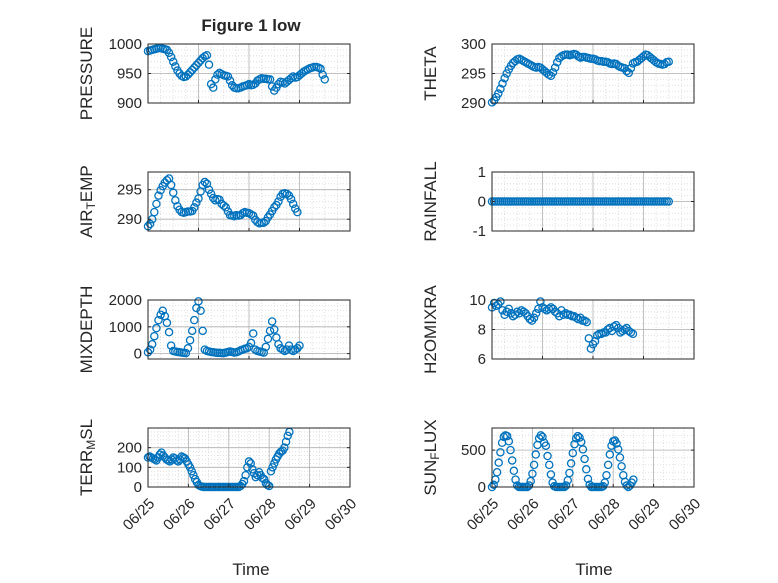 This screenshot has height=583, width=778. I want to click on subplot-rainfall: -1 0 1 RAINFALL, so click(558, 201).